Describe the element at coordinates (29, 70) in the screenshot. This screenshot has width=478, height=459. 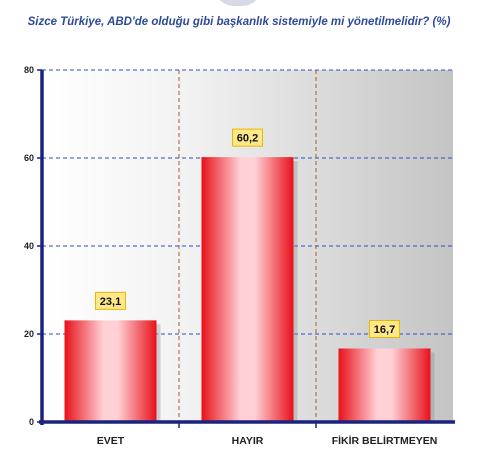
I see `y-tick-label: 80` at that location.